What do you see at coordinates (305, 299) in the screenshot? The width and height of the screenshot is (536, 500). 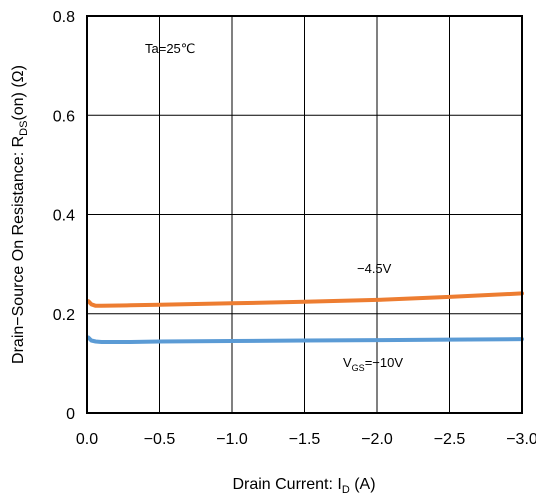 I see `series-line-4-5v` at bounding box center [305, 299].